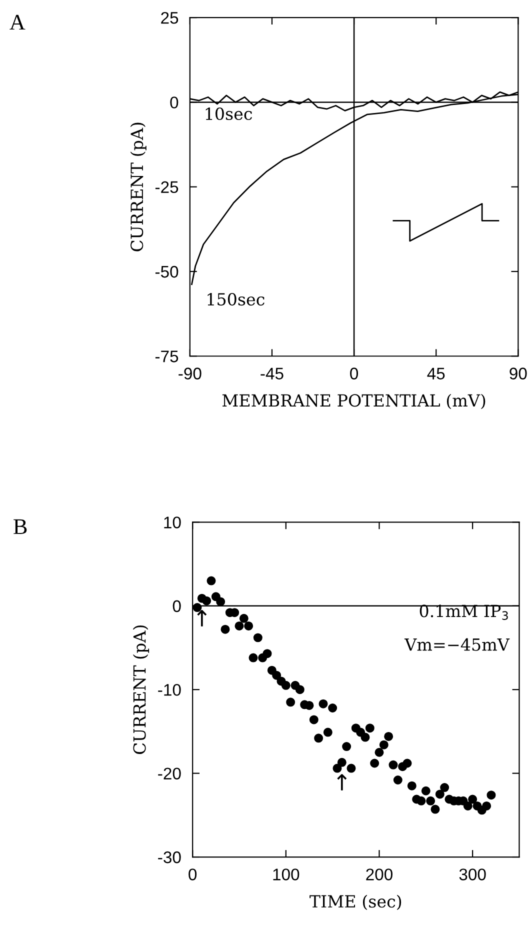 The width and height of the screenshot is (532, 925). What do you see at coordinates (18, 22) in the screenshot?
I see `chart-title: A` at bounding box center [18, 22].